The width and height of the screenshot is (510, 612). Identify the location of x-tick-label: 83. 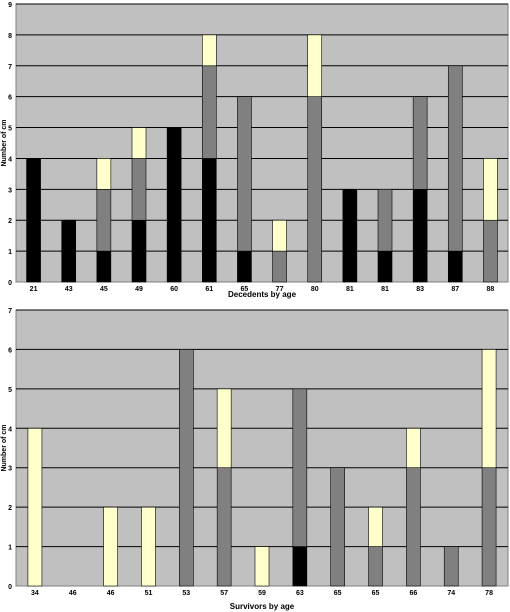
(420, 289).